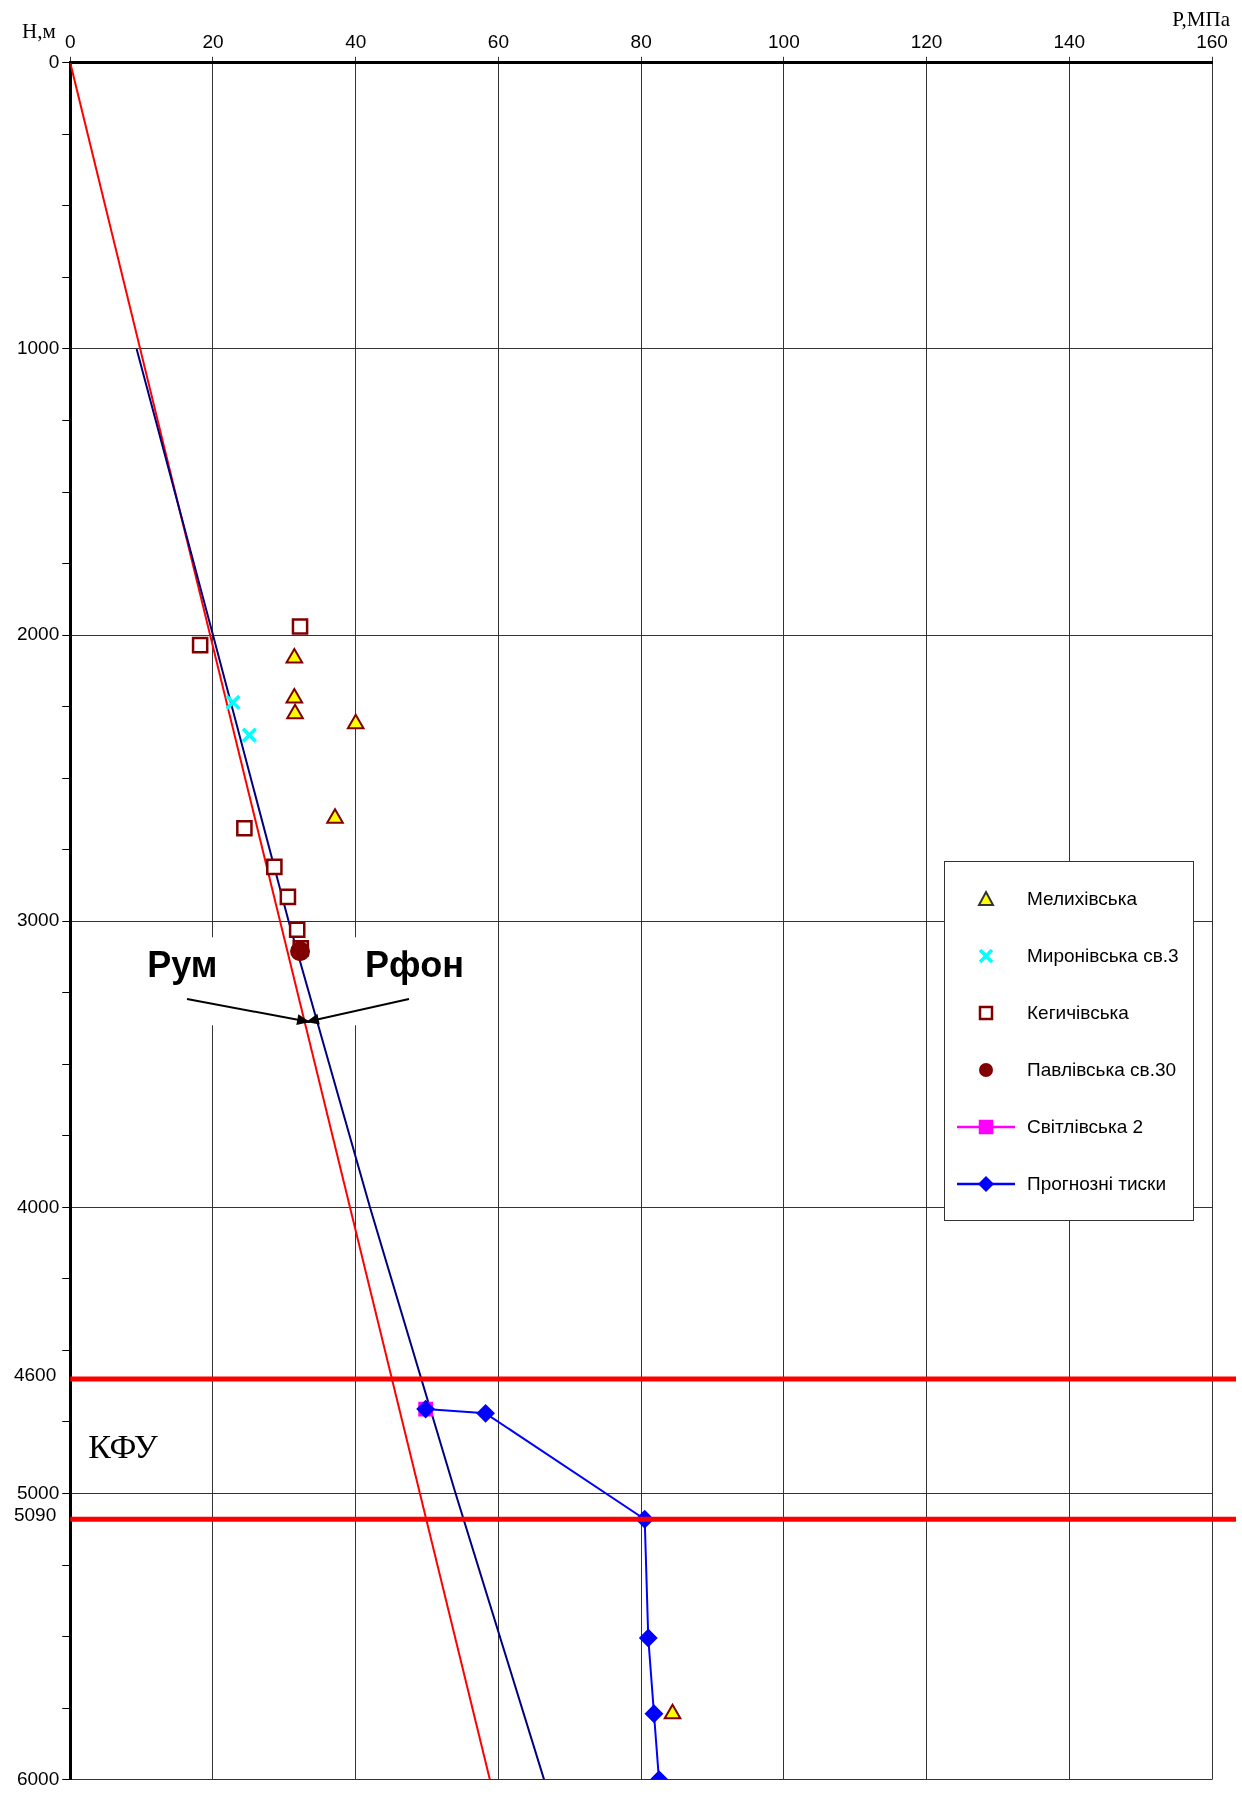 This screenshot has width=1242, height=1794. What do you see at coordinates (784, 41) in the screenshot?
I see `x-tick-label: 100` at bounding box center [784, 41].